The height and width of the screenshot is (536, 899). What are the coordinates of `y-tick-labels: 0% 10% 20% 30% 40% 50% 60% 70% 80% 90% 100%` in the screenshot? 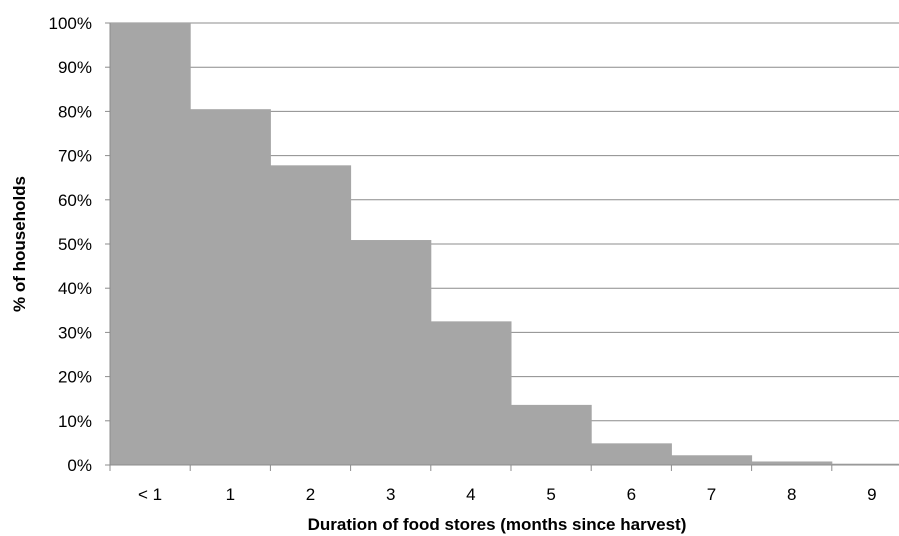 It's located at (70, 244).